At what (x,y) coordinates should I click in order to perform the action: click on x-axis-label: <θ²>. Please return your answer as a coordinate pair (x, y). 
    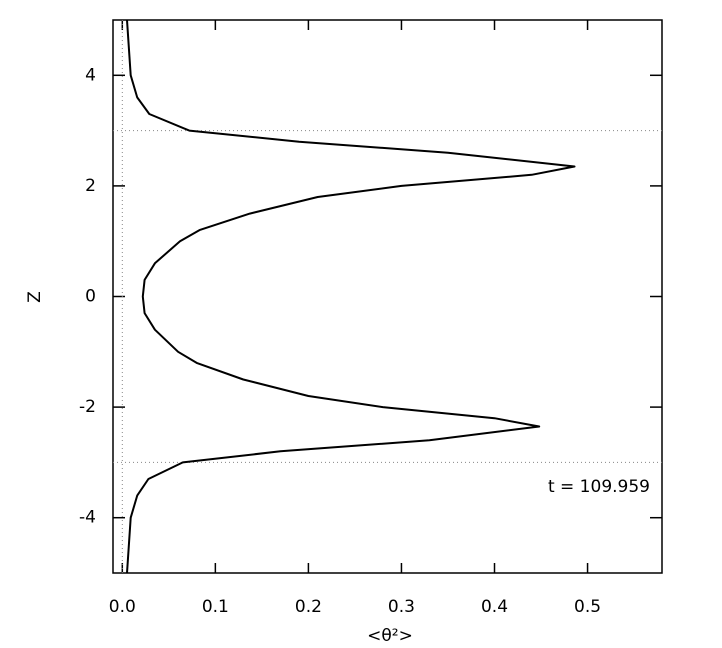
    Looking at the image, I should click on (390, 636).